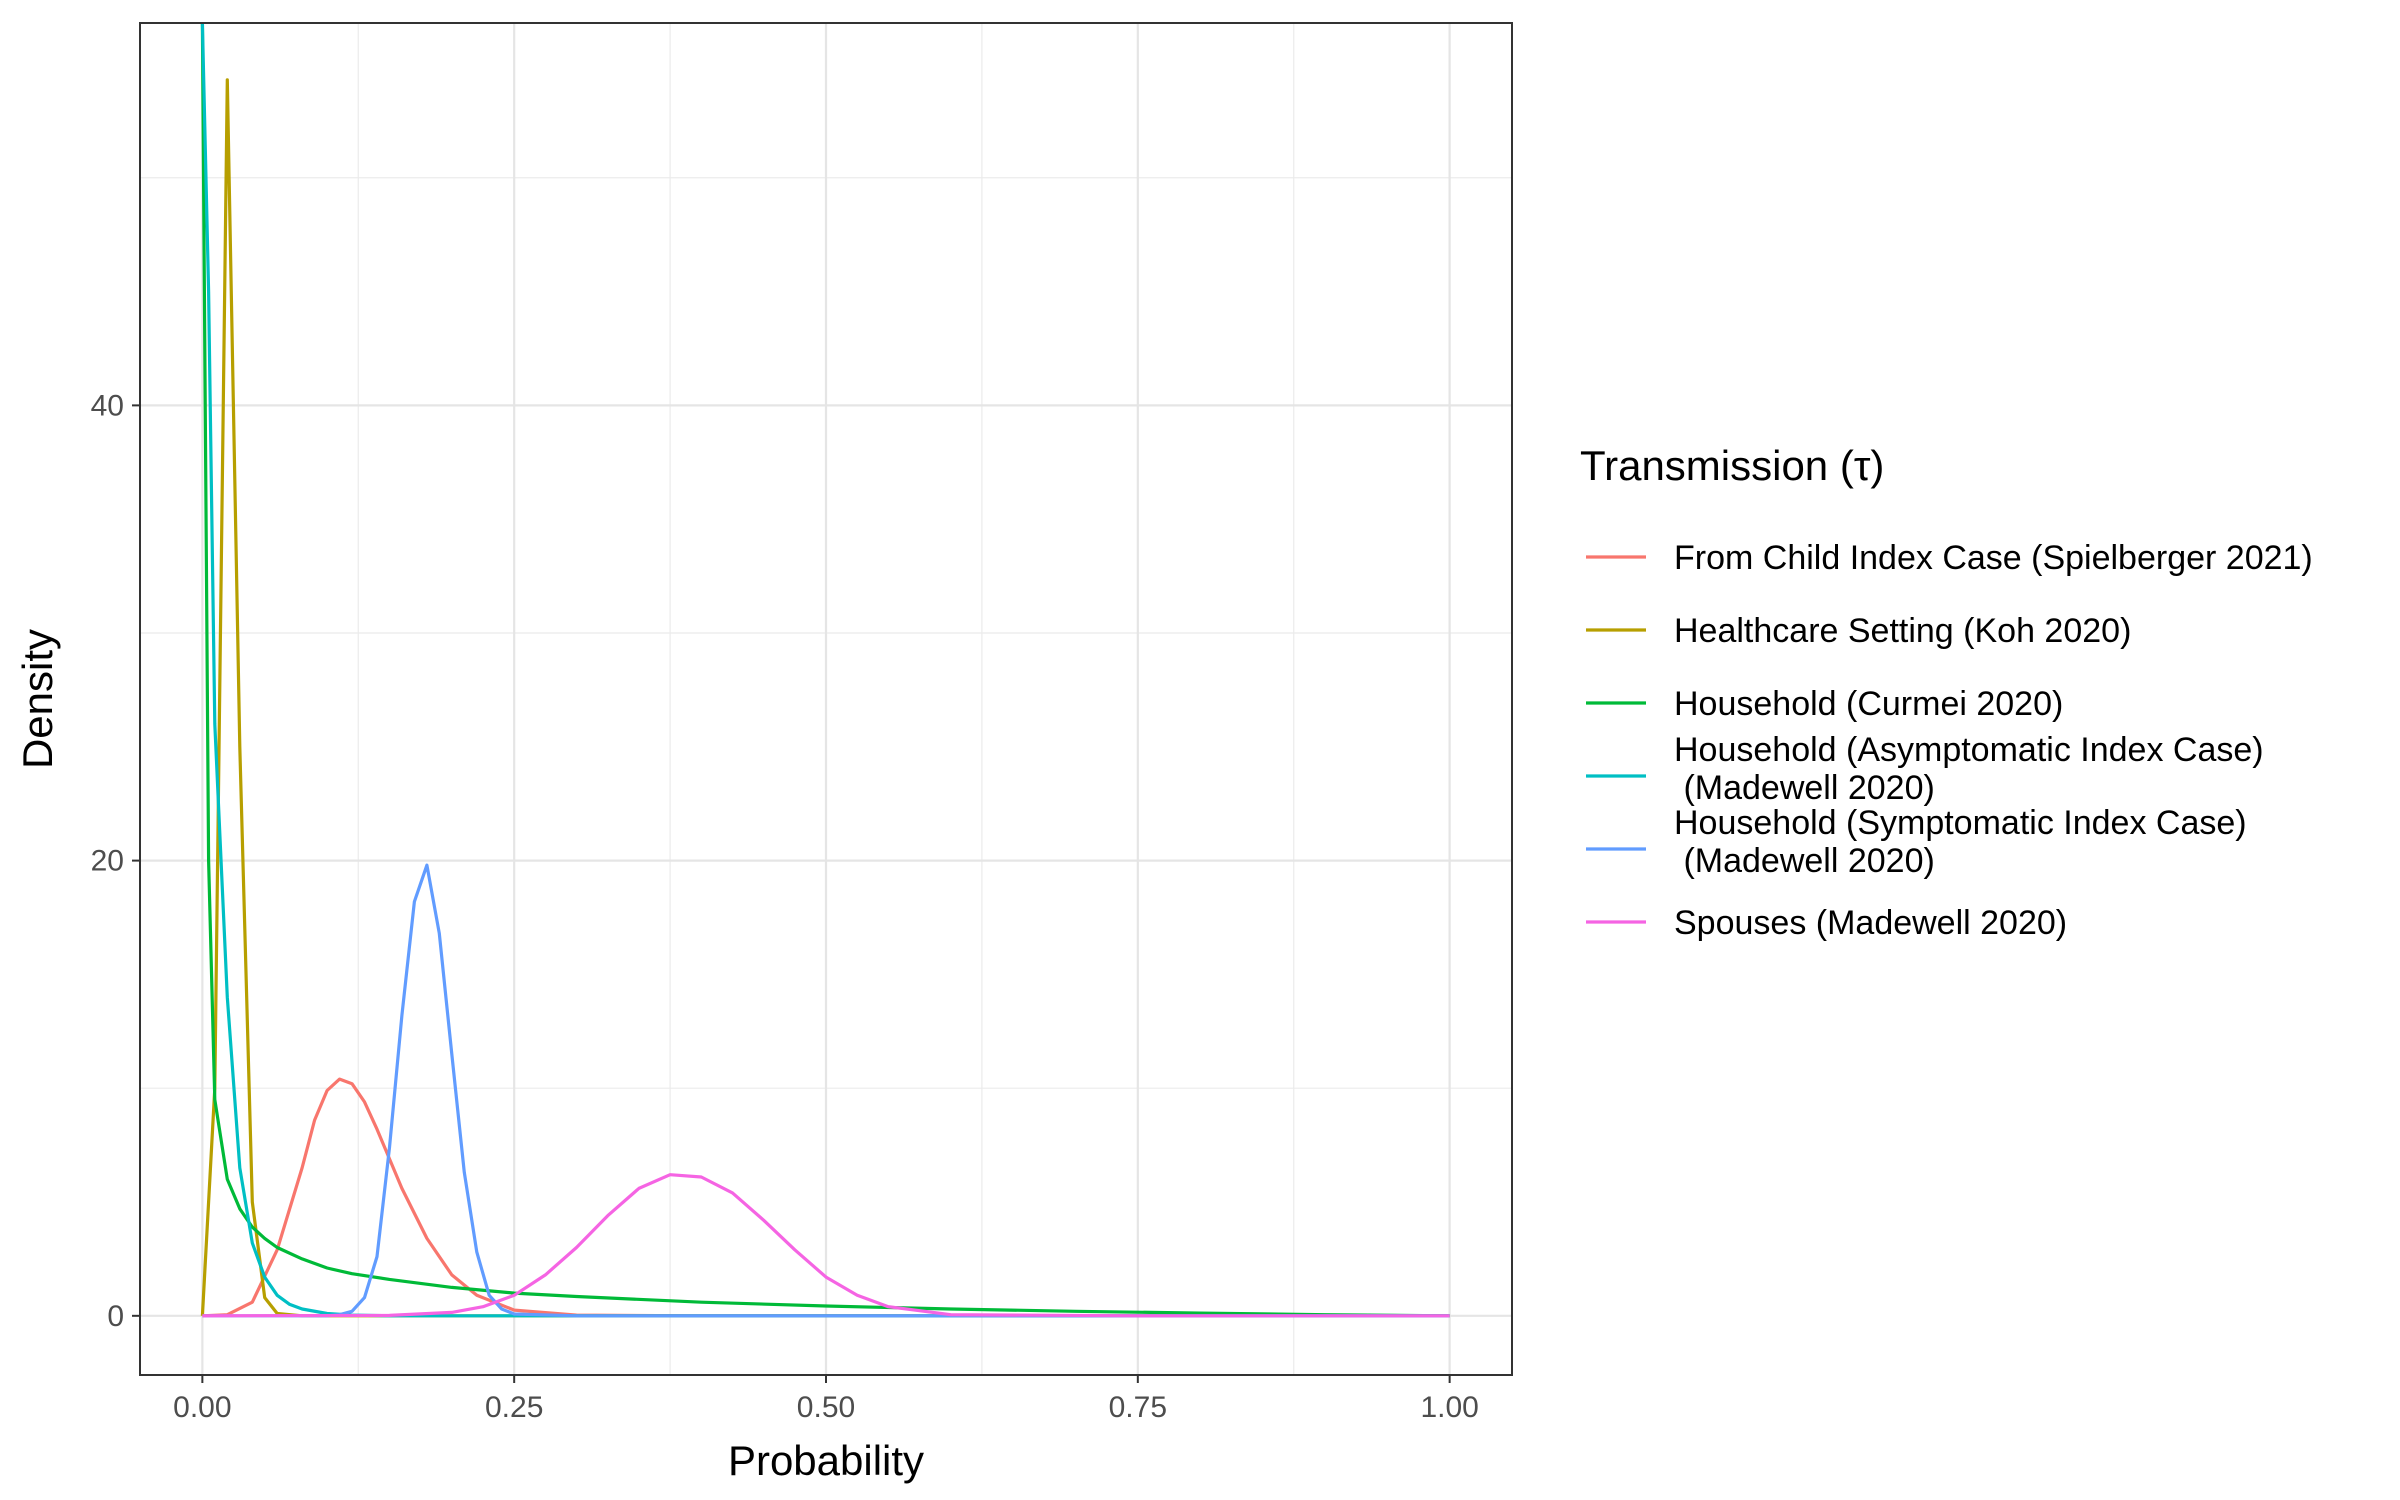  Describe the element at coordinates (1732, 465) in the screenshot. I see `legend-title: Transmission (τ)` at that location.